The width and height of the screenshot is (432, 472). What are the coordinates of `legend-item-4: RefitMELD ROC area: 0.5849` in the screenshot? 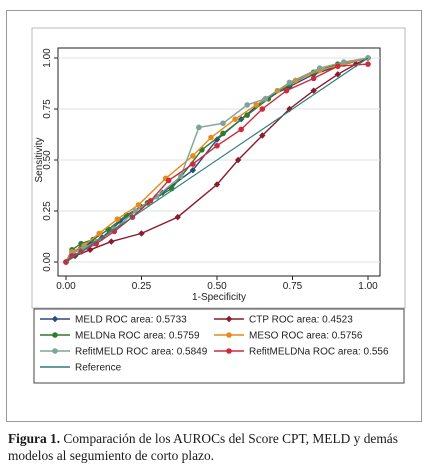 It's located at (124, 352).